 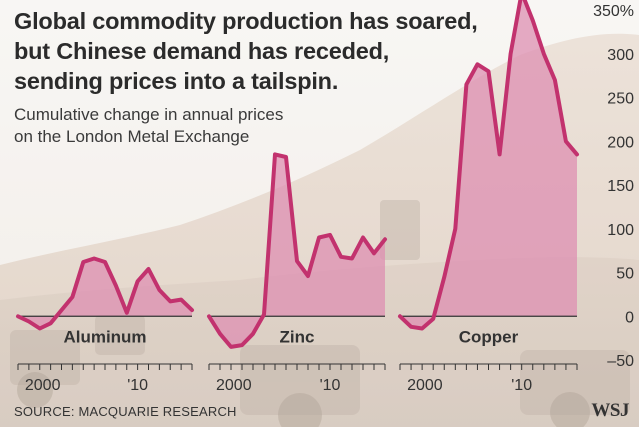 What do you see at coordinates (620, 361) in the screenshot?
I see `y-tick-label: –50` at bounding box center [620, 361].